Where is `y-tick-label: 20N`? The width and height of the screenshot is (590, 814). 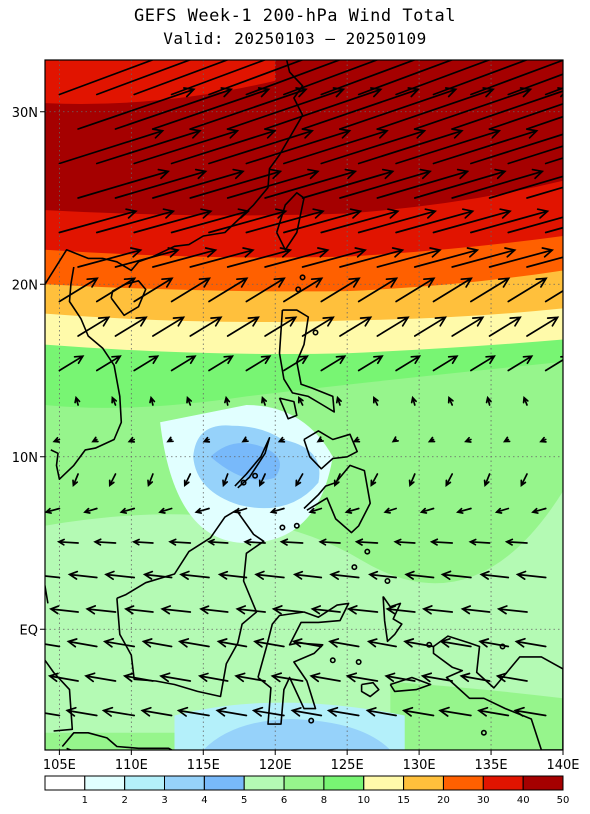
y-tick-label: 20N is located at coordinates (25, 285).